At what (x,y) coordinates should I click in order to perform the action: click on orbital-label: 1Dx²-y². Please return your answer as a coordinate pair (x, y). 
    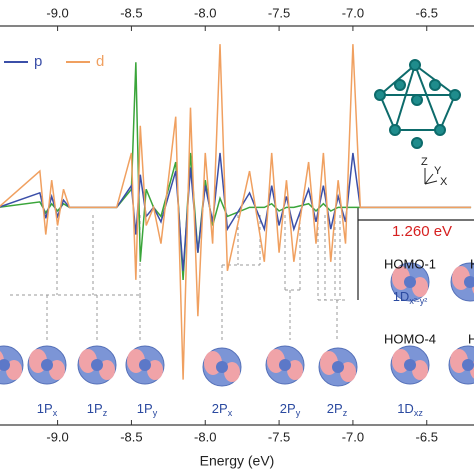
    Looking at the image, I should click on (410, 297).